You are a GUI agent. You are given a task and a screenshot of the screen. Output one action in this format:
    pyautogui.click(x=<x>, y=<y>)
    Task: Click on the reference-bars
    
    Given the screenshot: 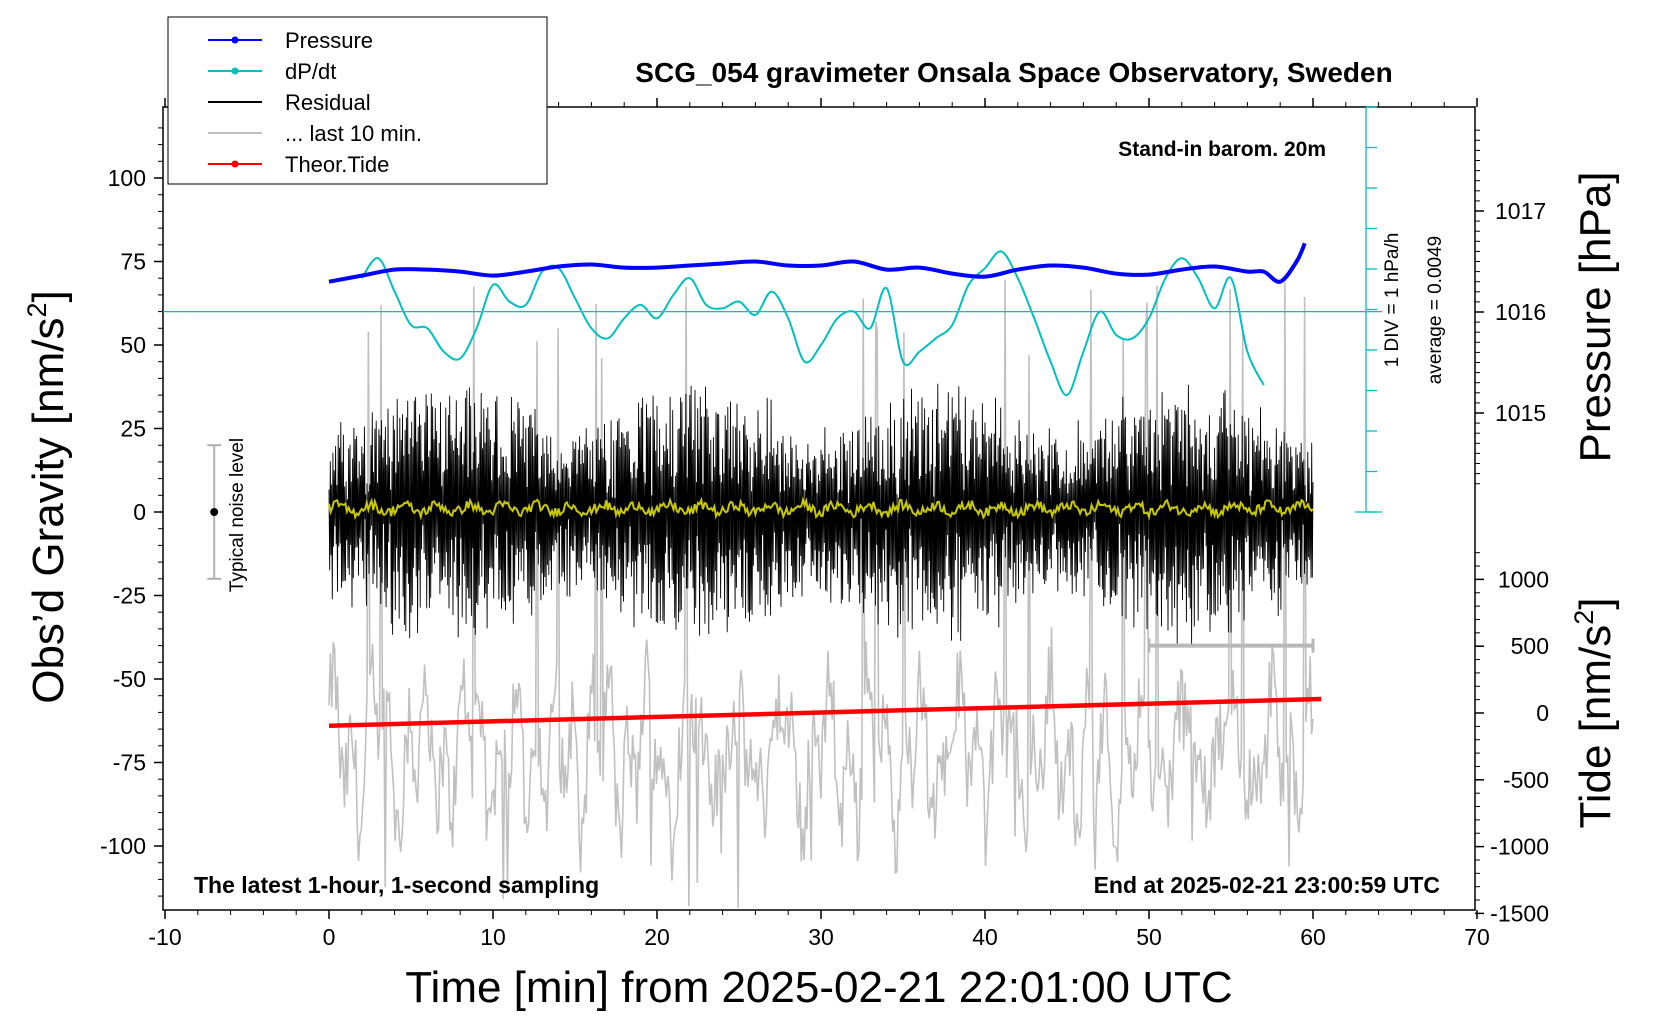 What is the action you would take?
    pyautogui.click(x=761, y=548)
    